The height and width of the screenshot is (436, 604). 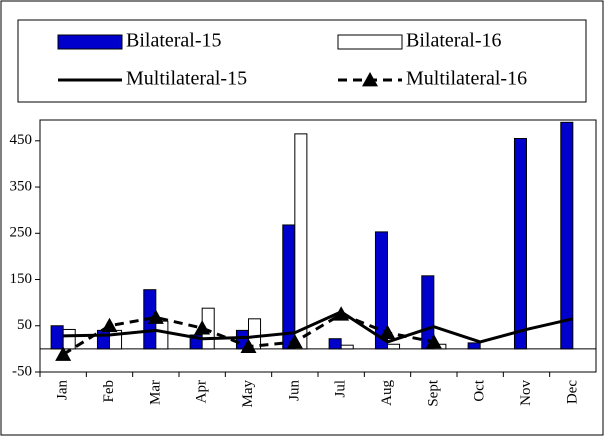 What do you see at coordinates (22, 371) in the screenshot?
I see `y-tick-label: -50` at bounding box center [22, 371].